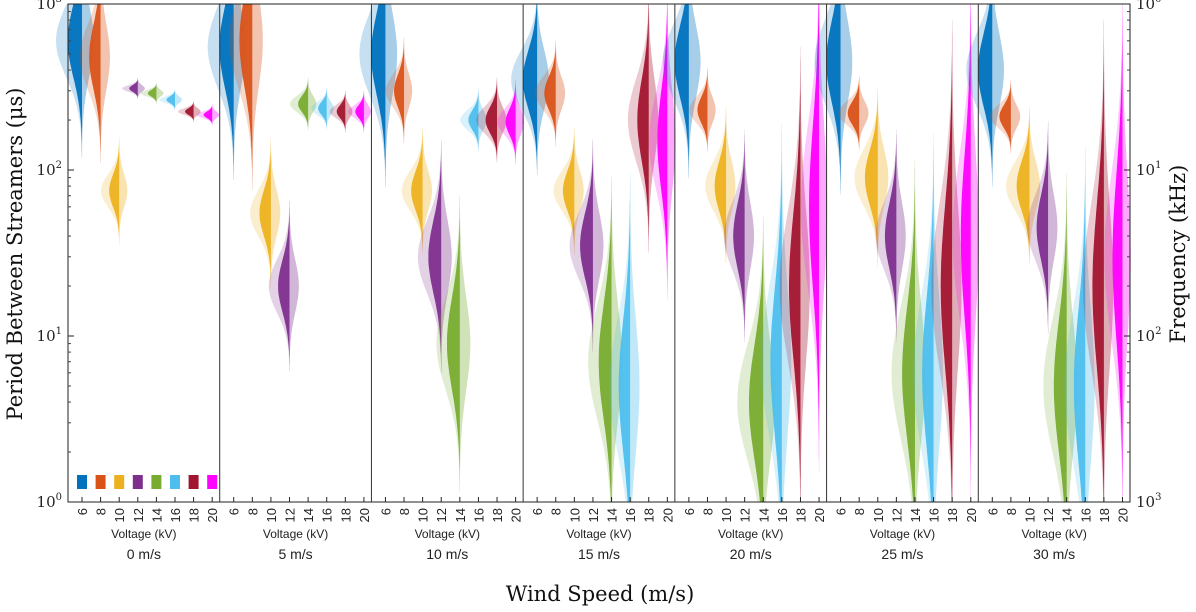 The height and width of the screenshot is (612, 1196). Describe the element at coordinates (49, 6) in the screenshot. I see `y-tick-label: 103` at that location.